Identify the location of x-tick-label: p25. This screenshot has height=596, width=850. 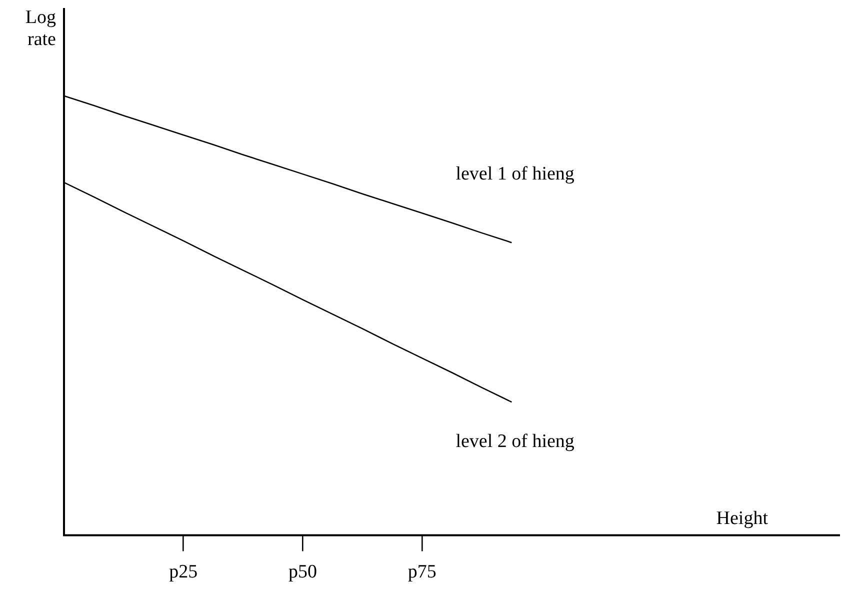
(183, 572).